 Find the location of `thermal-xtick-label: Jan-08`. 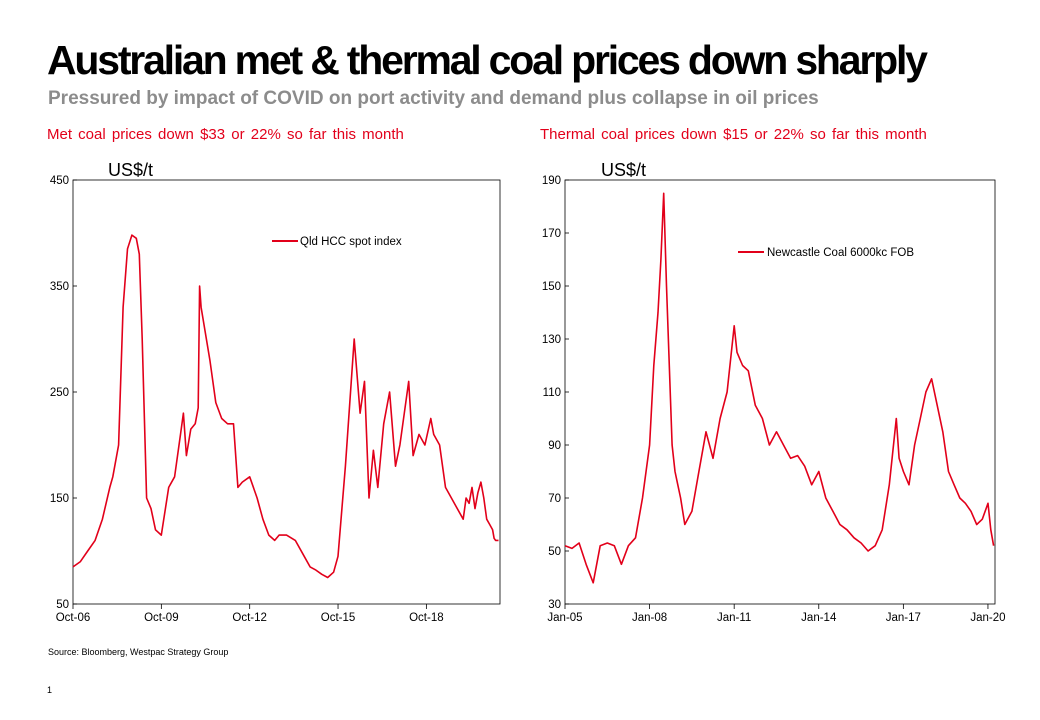

thermal-xtick-label: Jan-08 is located at coordinates (649, 618).